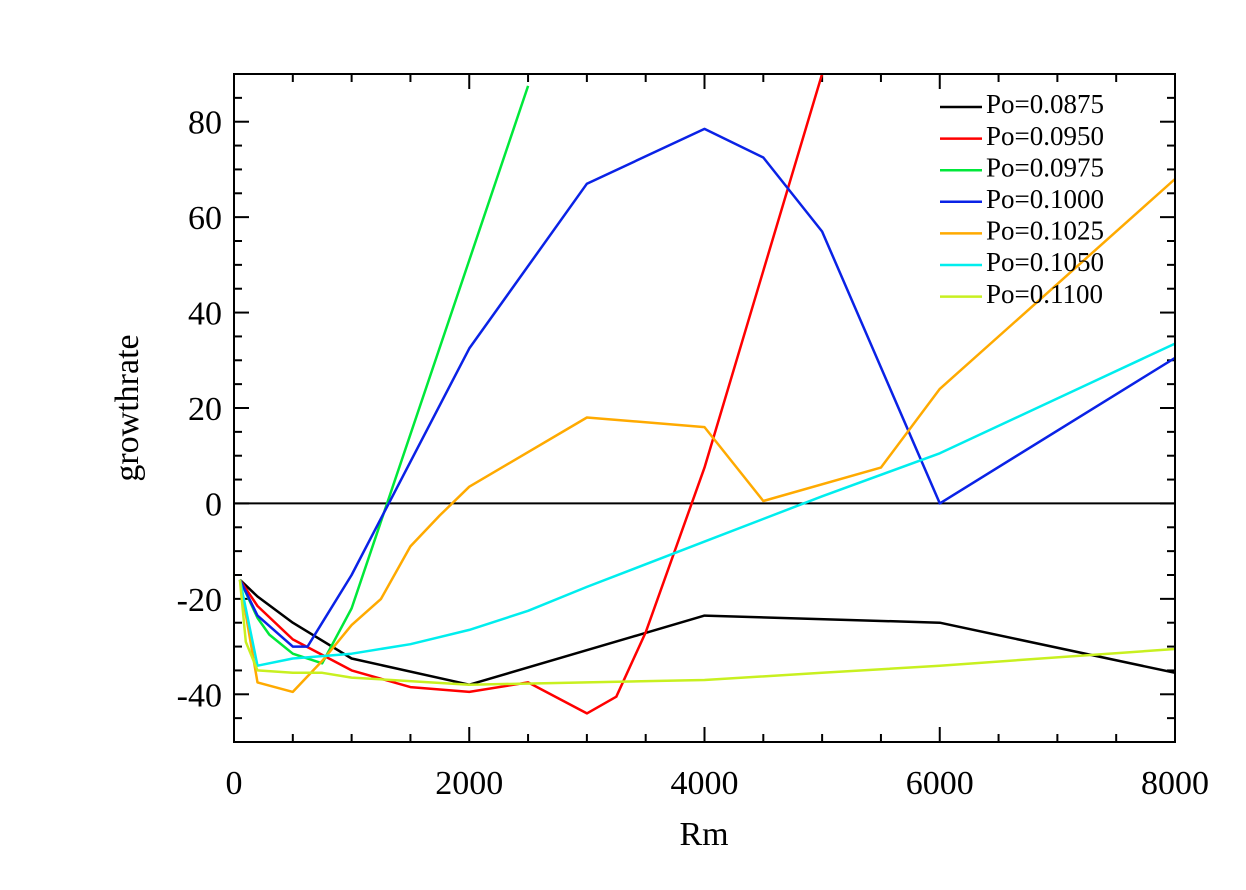  Describe the element at coordinates (234, 783) in the screenshot. I see `x-tick-label: 0` at that location.